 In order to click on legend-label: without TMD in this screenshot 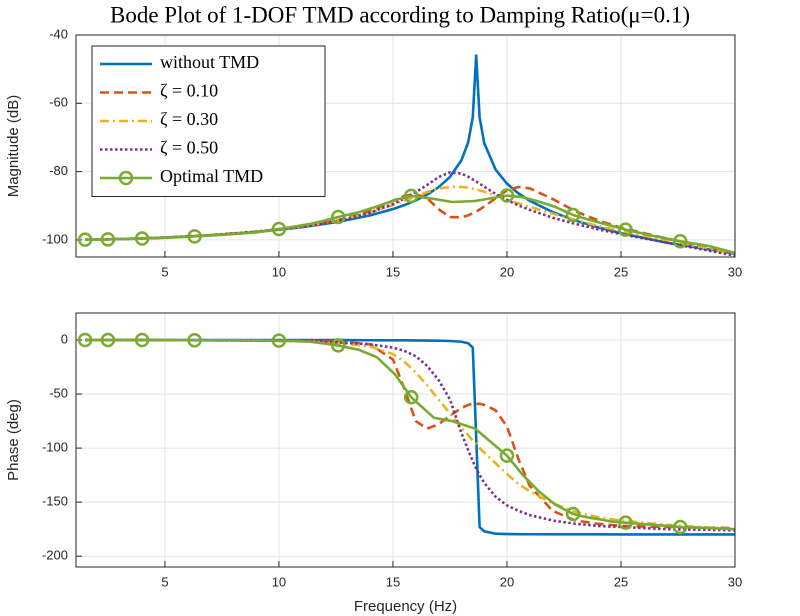, I will do `click(209, 62)`.